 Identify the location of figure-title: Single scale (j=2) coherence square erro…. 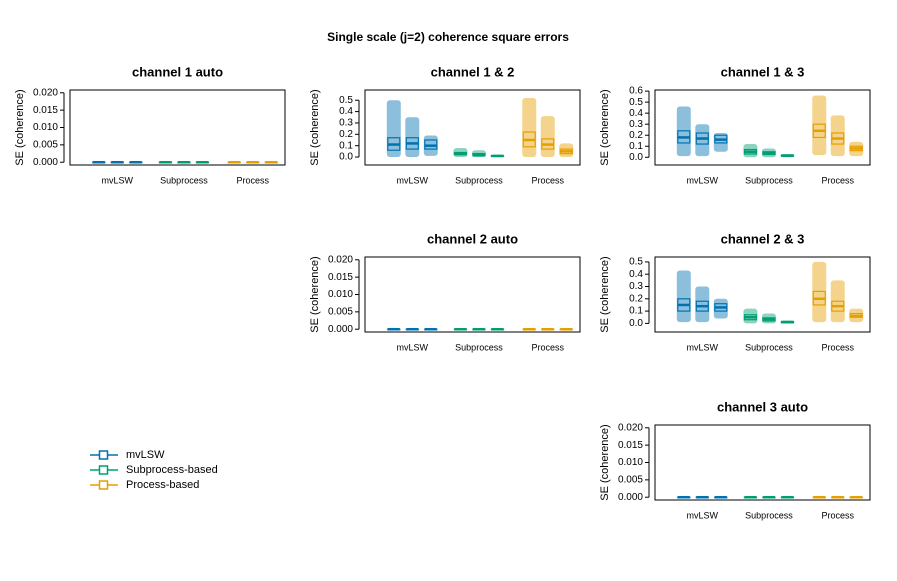
(448, 37).